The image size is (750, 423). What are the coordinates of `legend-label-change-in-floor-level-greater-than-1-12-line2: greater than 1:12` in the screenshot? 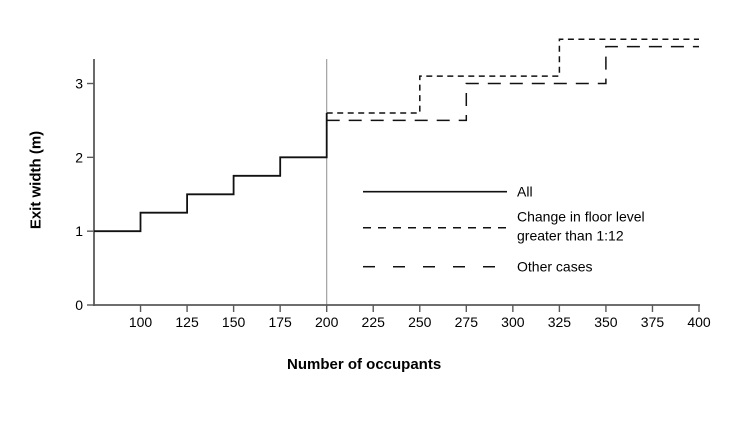 It's located at (570, 236).